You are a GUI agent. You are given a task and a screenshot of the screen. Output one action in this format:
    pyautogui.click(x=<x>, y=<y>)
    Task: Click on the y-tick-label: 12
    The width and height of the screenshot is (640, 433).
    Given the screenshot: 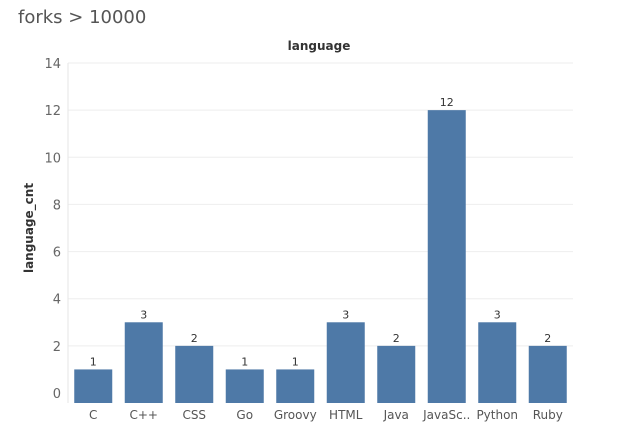 What is the action you would take?
    pyautogui.click(x=52, y=111)
    